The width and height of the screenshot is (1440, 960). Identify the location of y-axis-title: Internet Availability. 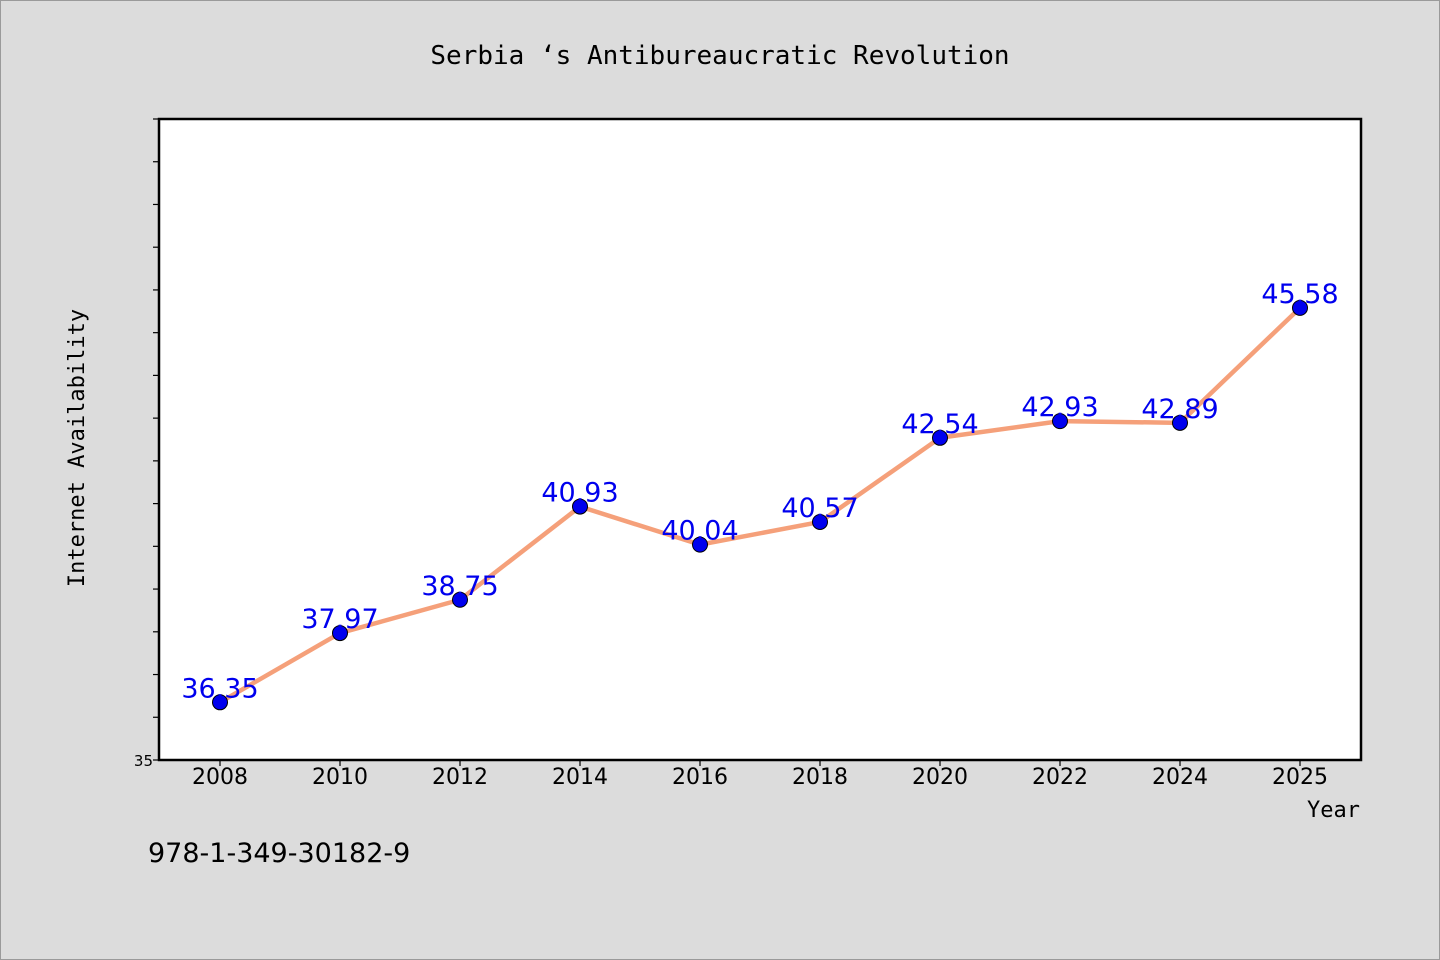
(77, 448).